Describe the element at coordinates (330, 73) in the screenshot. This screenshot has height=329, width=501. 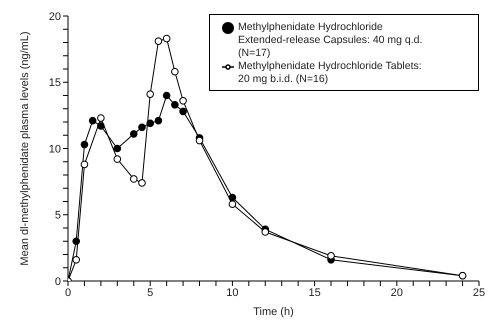
I see `legend-label: Methylphenidate Hydrochloride Tablets: 20 mg b.i.d. (N=16)` at that location.